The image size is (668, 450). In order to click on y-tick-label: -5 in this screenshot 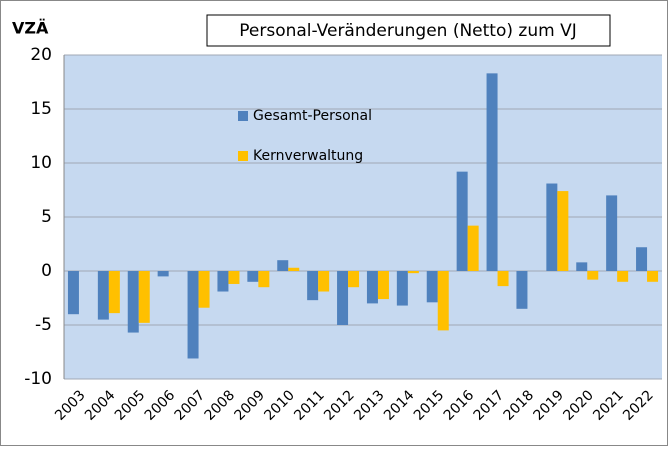, I will do `click(43, 325)`.